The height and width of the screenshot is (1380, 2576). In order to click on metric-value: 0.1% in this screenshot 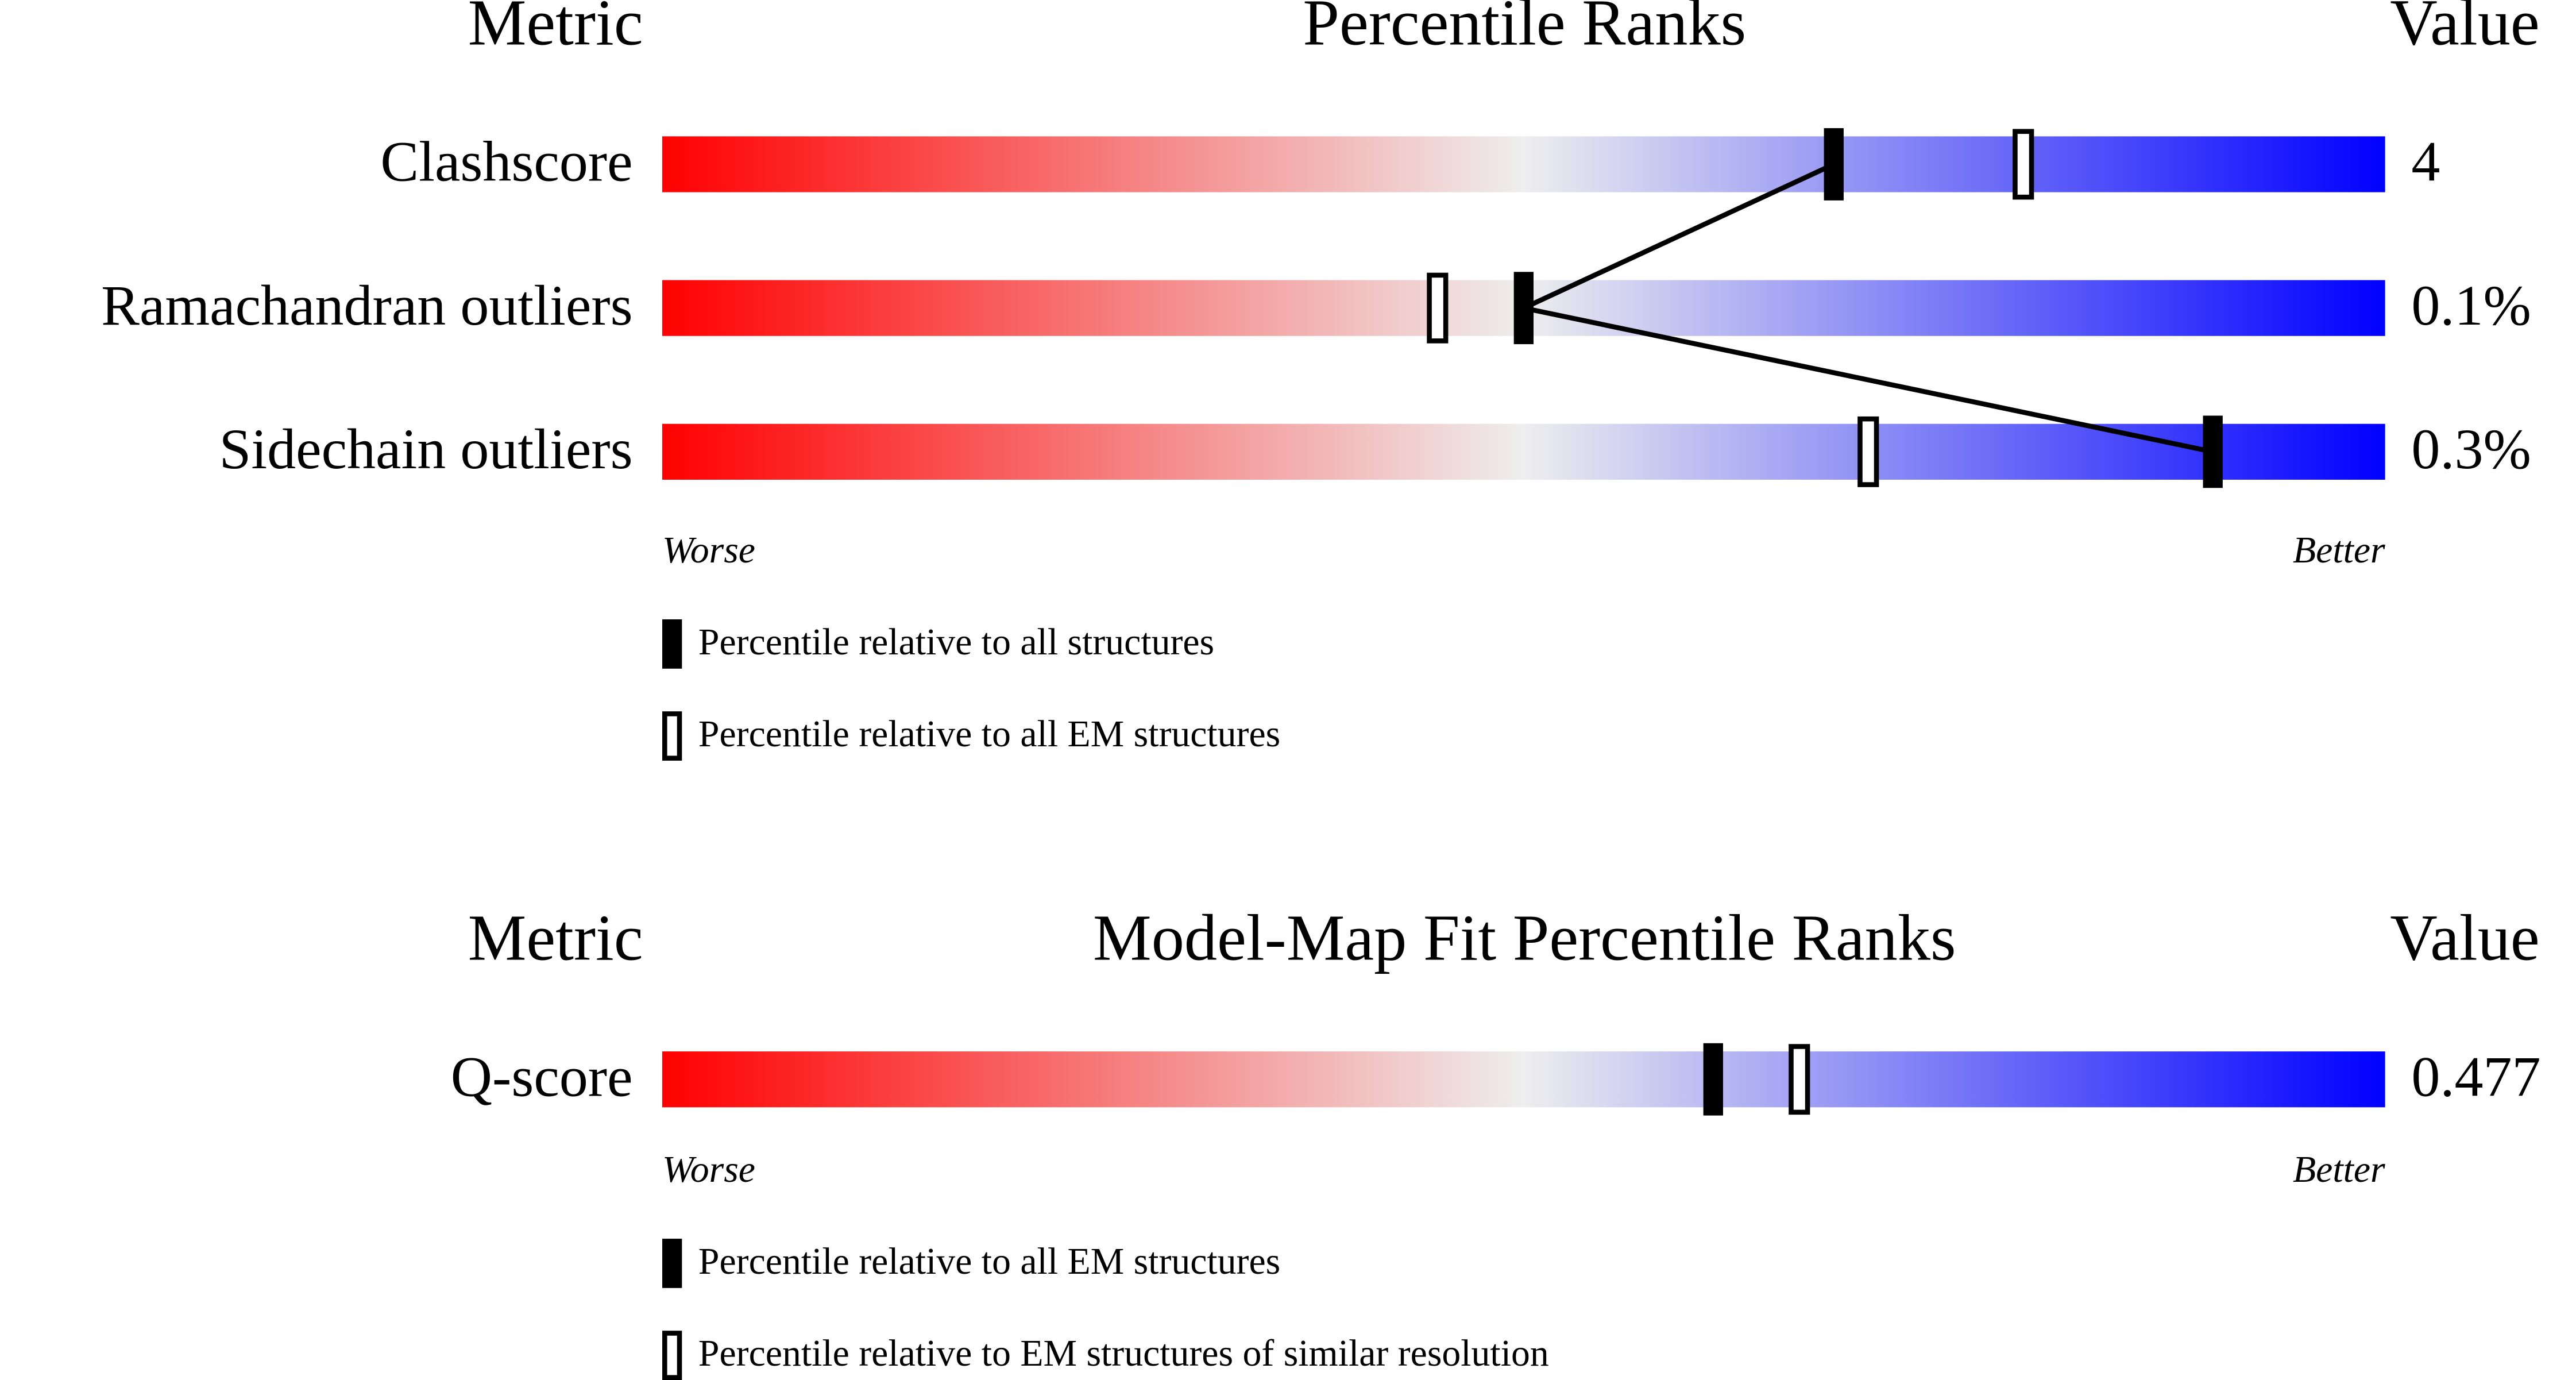, I will do `click(2471, 305)`.